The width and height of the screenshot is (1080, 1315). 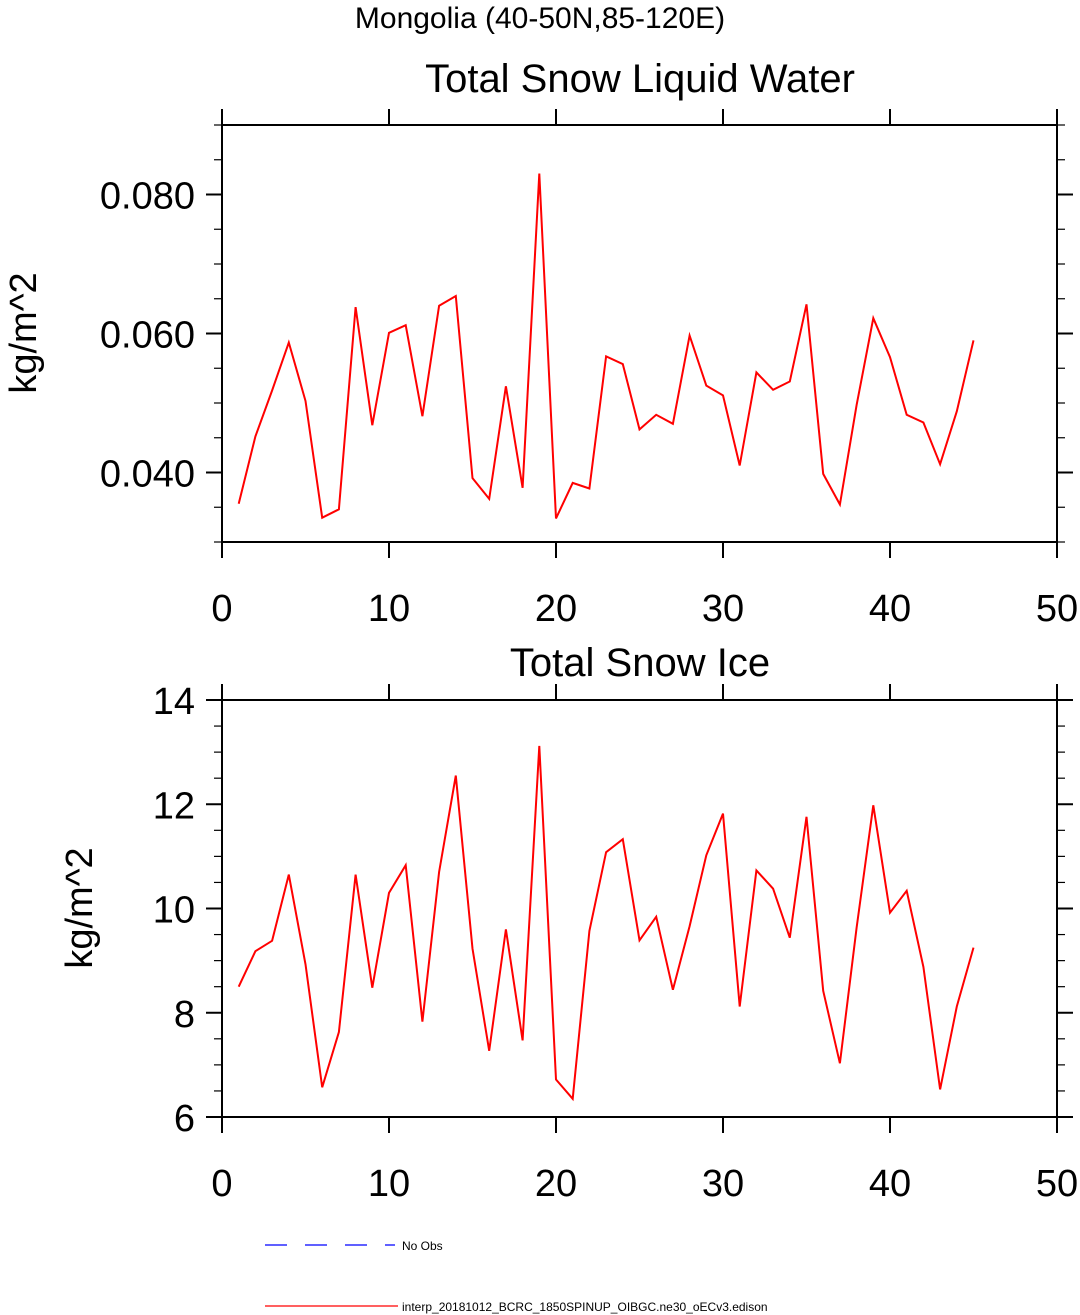 What do you see at coordinates (640, 663) in the screenshot?
I see `chart-bottom-title: Total Snow Ice` at bounding box center [640, 663].